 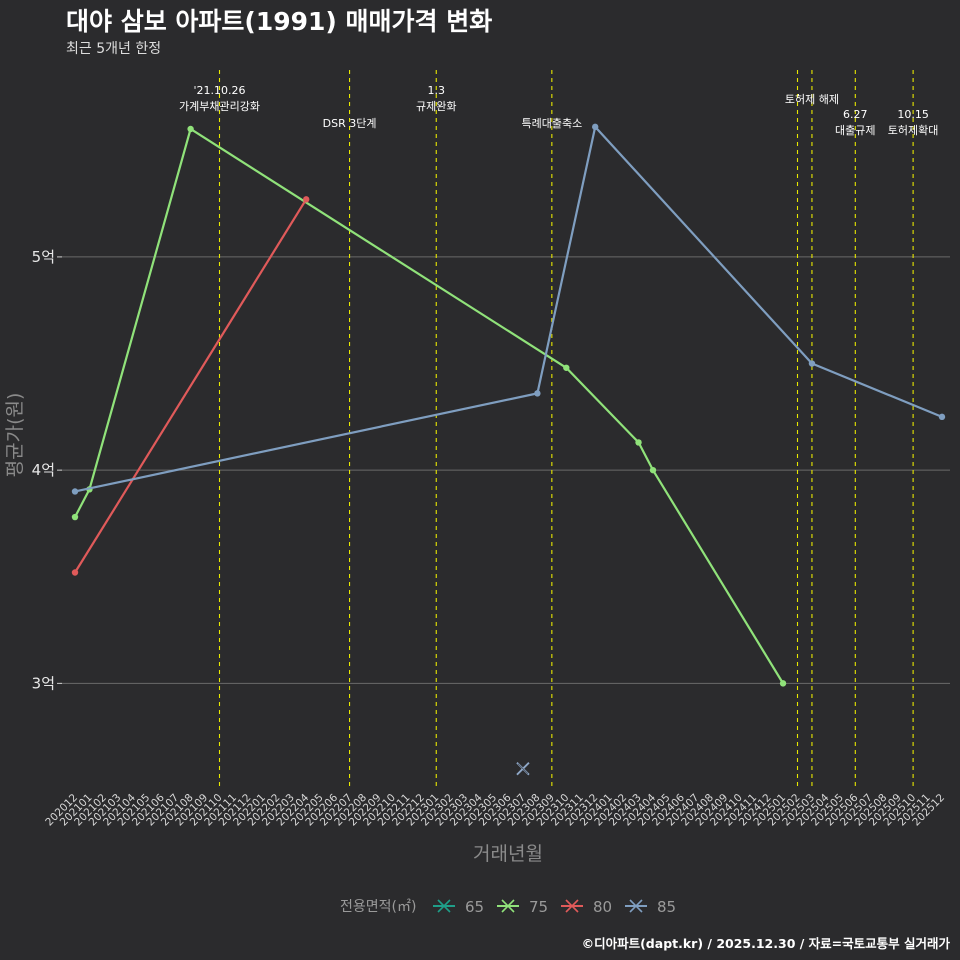 What do you see at coordinates (43, 683) in the screenshot?
I see `y-tick-label: 3억` at bounding box center [43, 683].